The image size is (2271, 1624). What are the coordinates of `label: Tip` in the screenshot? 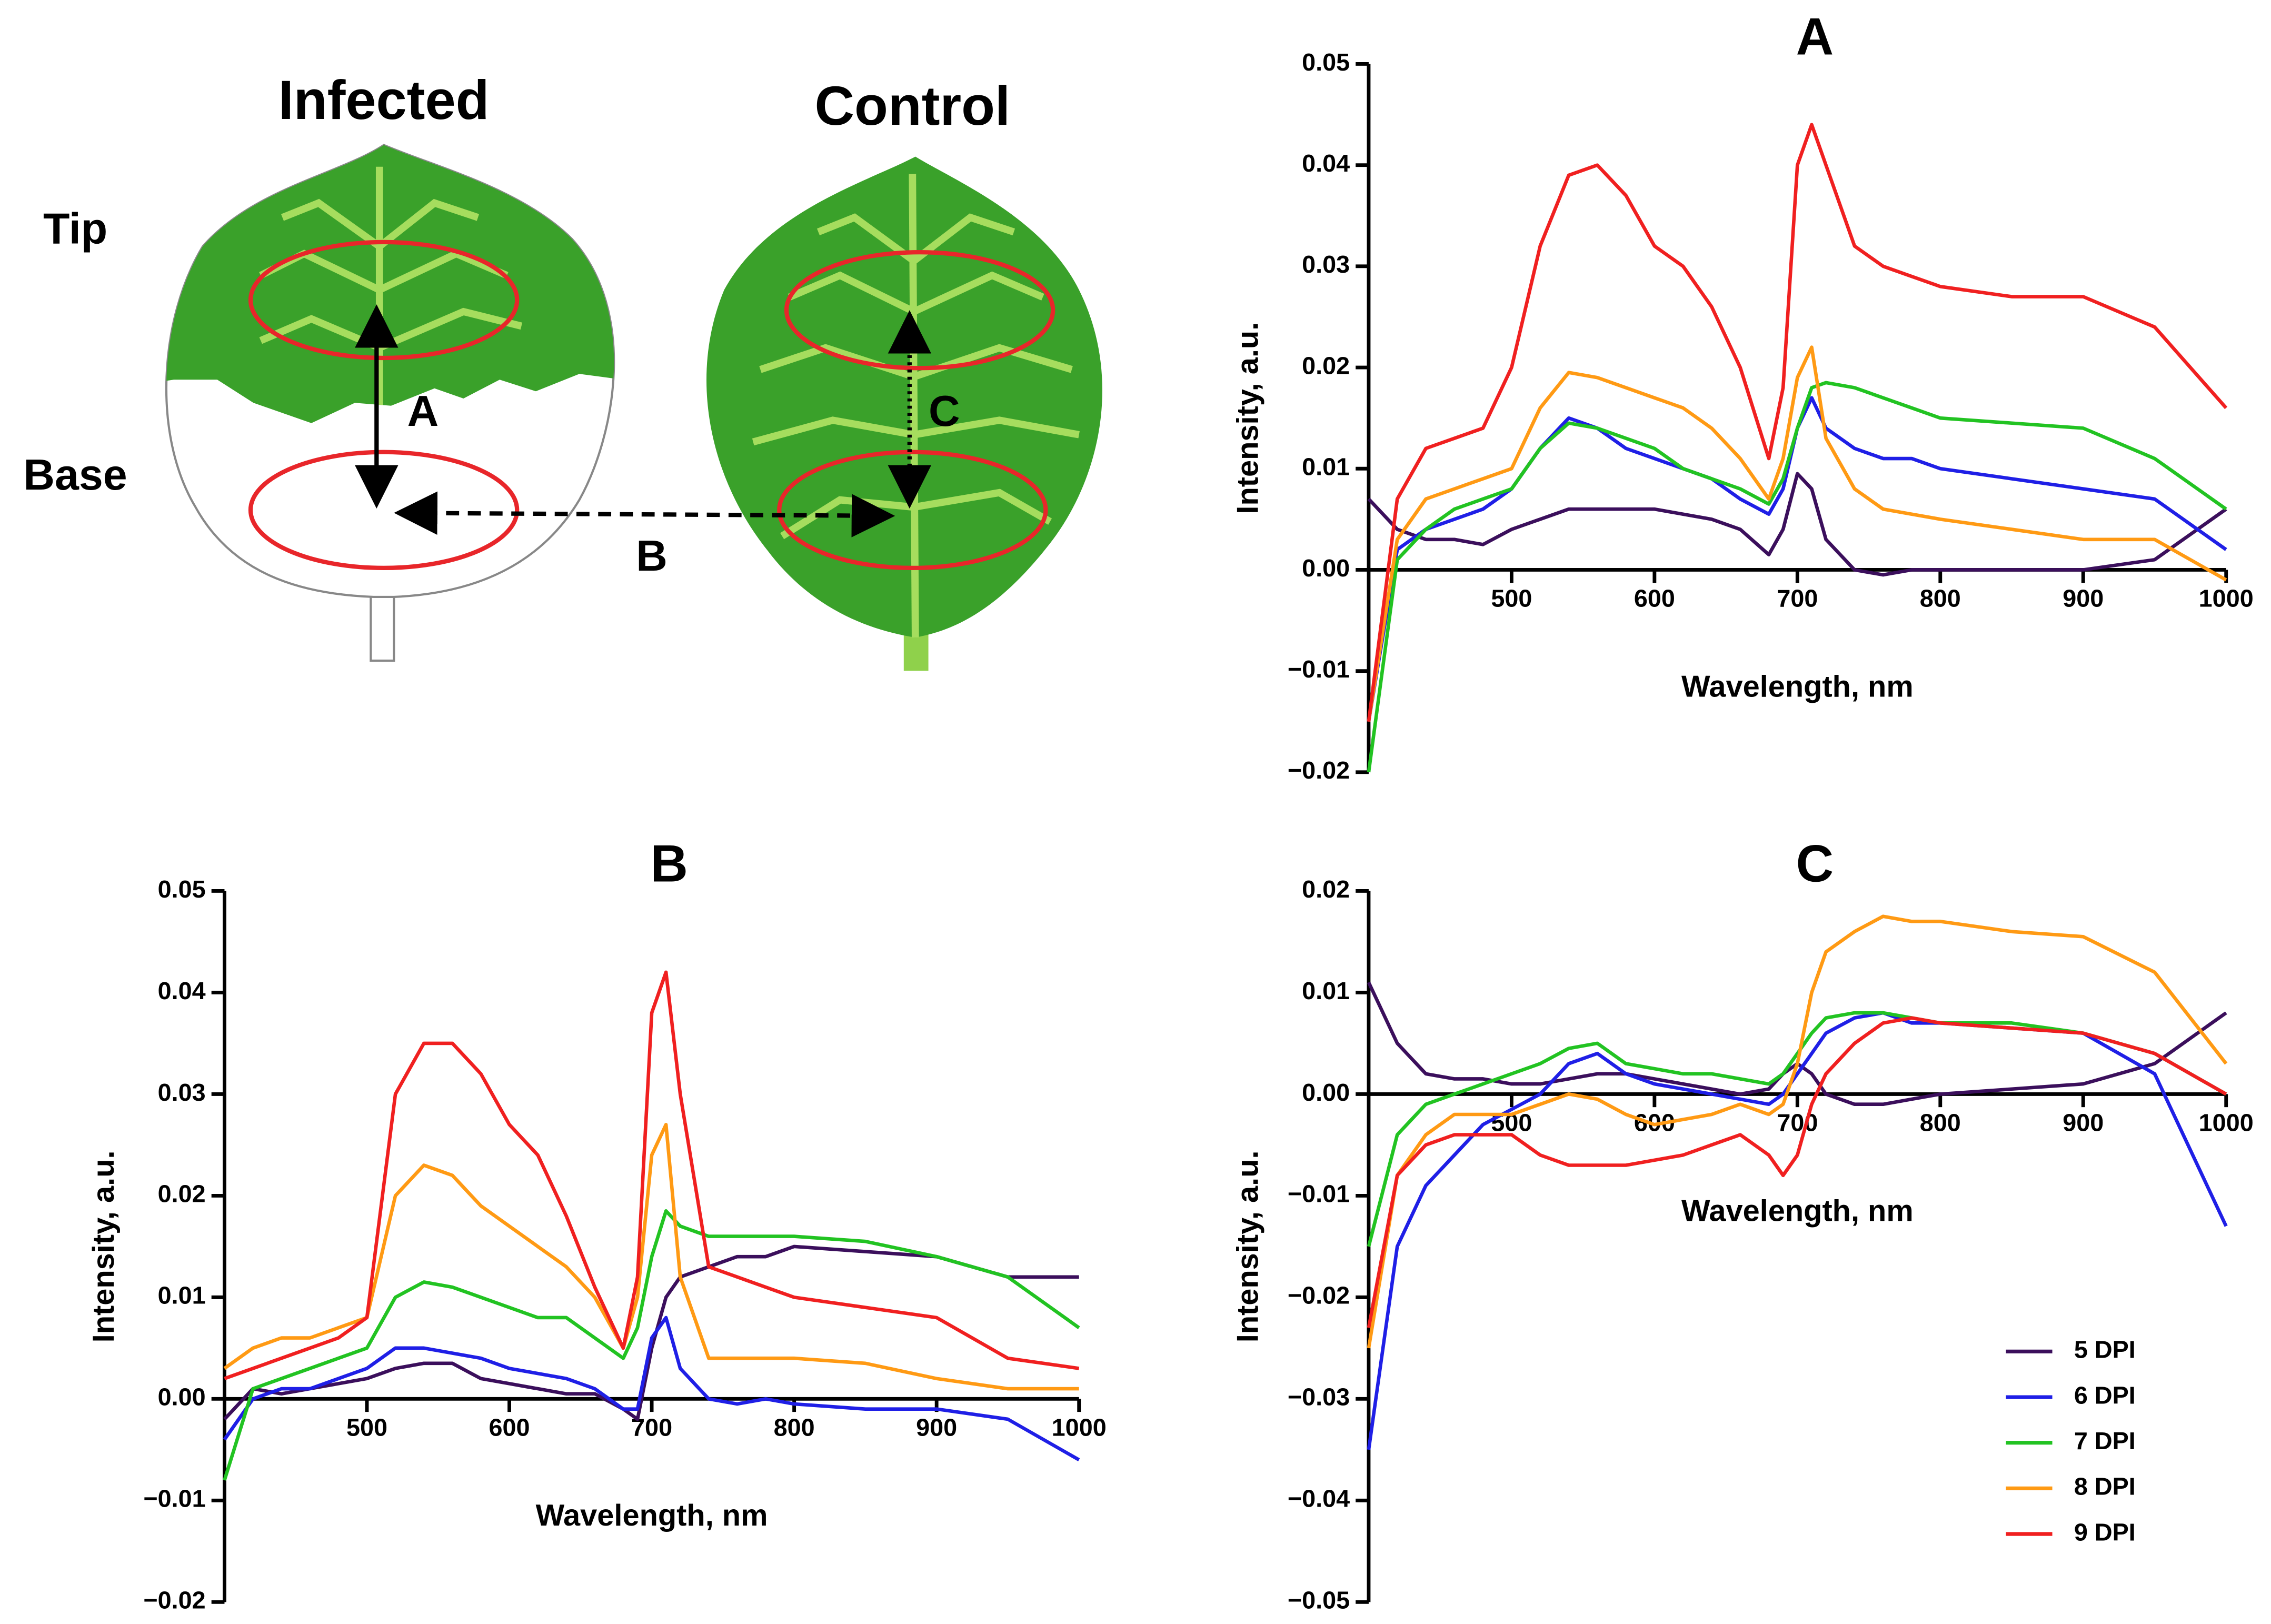 It's located at (75, 229).